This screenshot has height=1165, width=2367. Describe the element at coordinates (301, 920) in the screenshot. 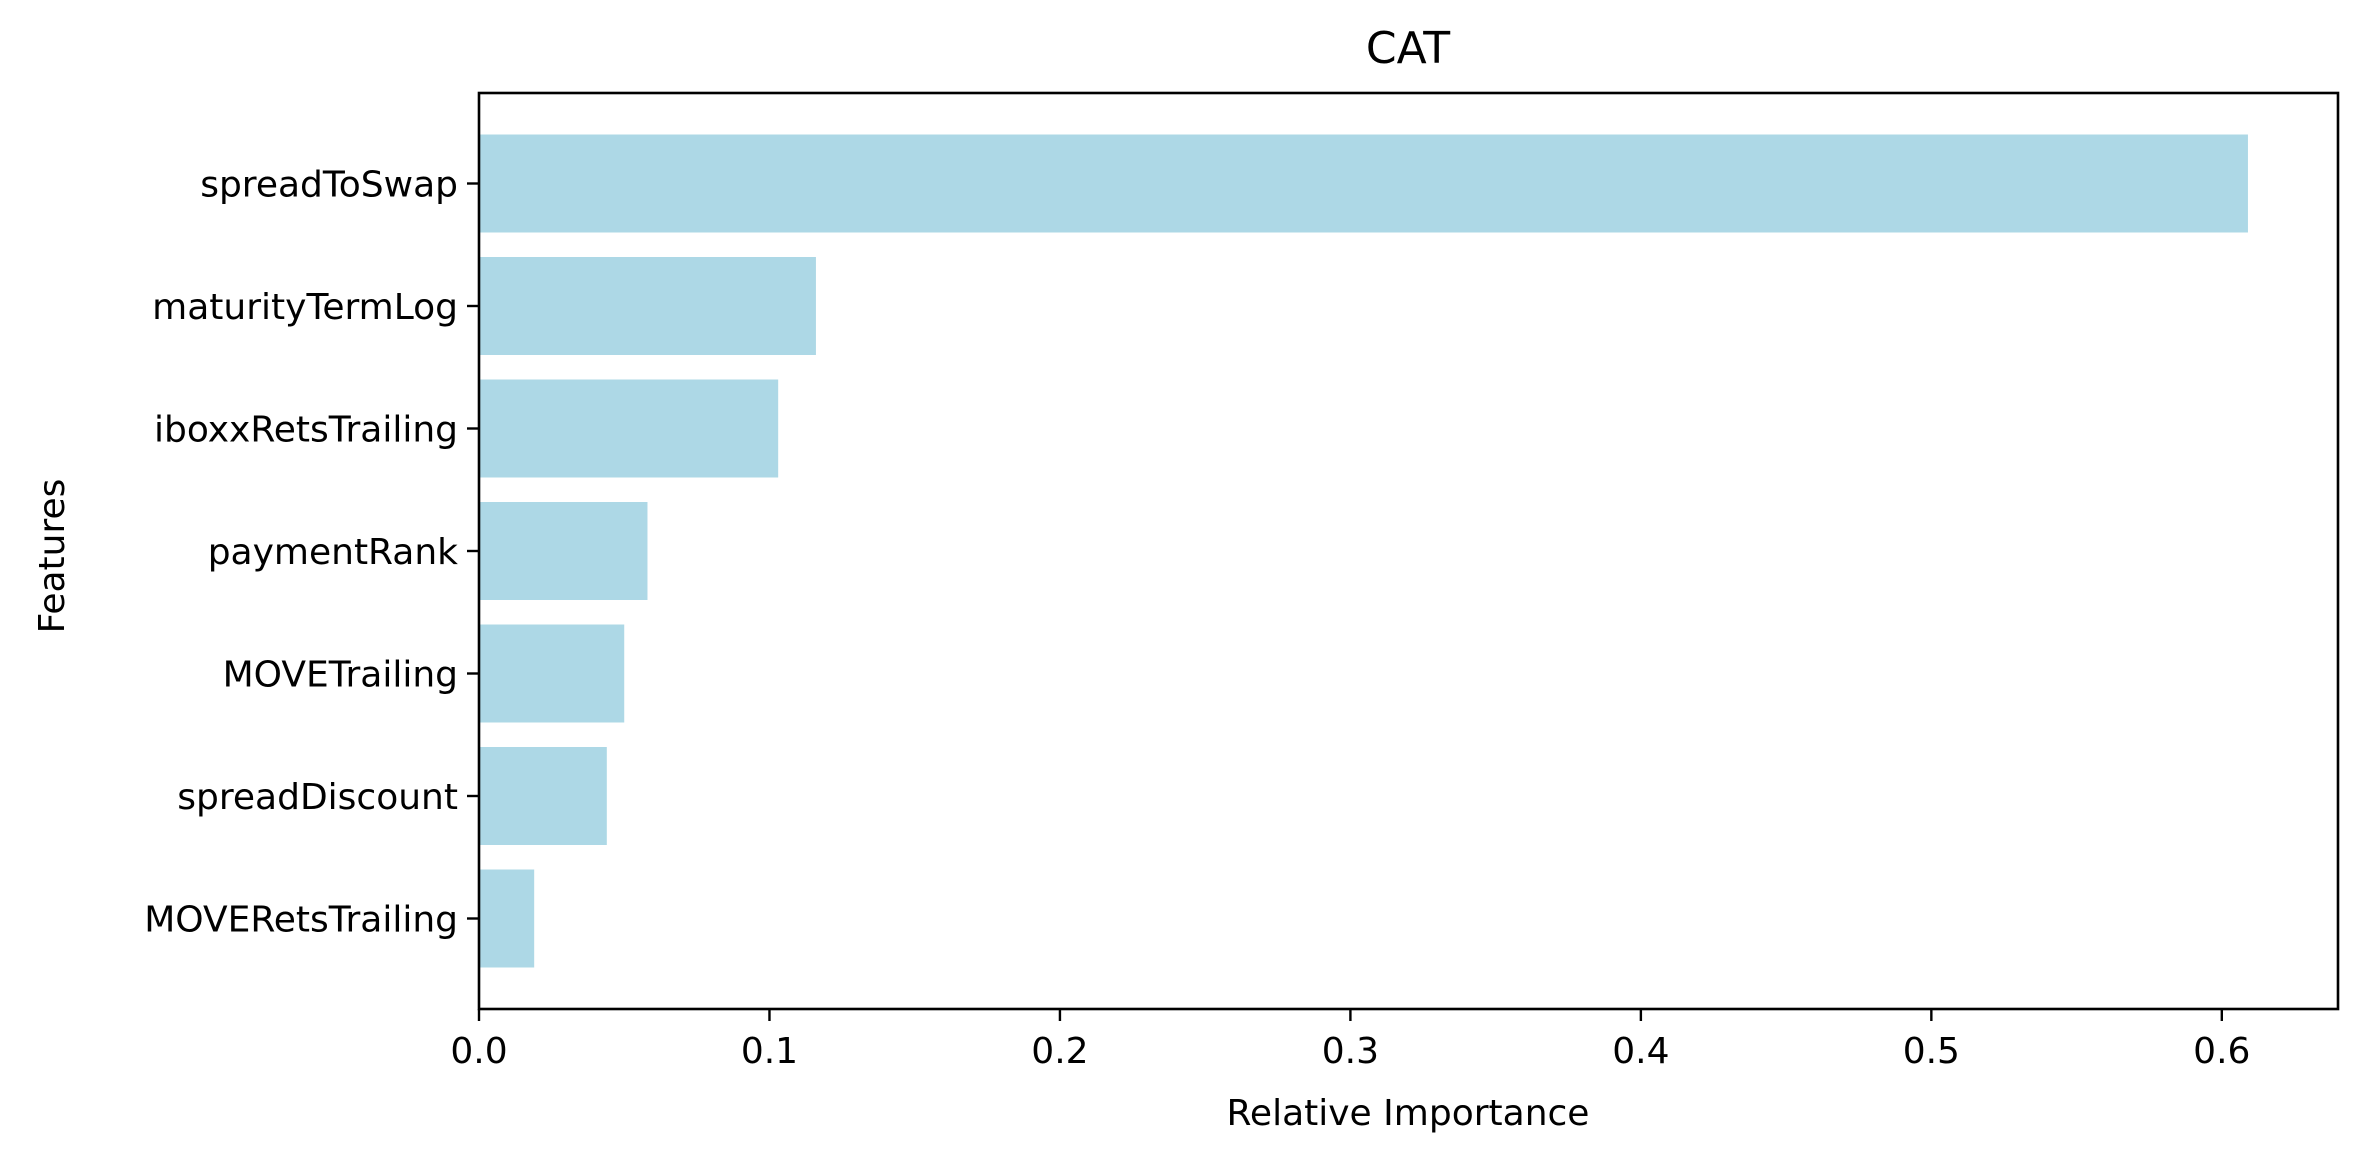

I see `y-tick-label: MOVERetsTrailing` at that location.